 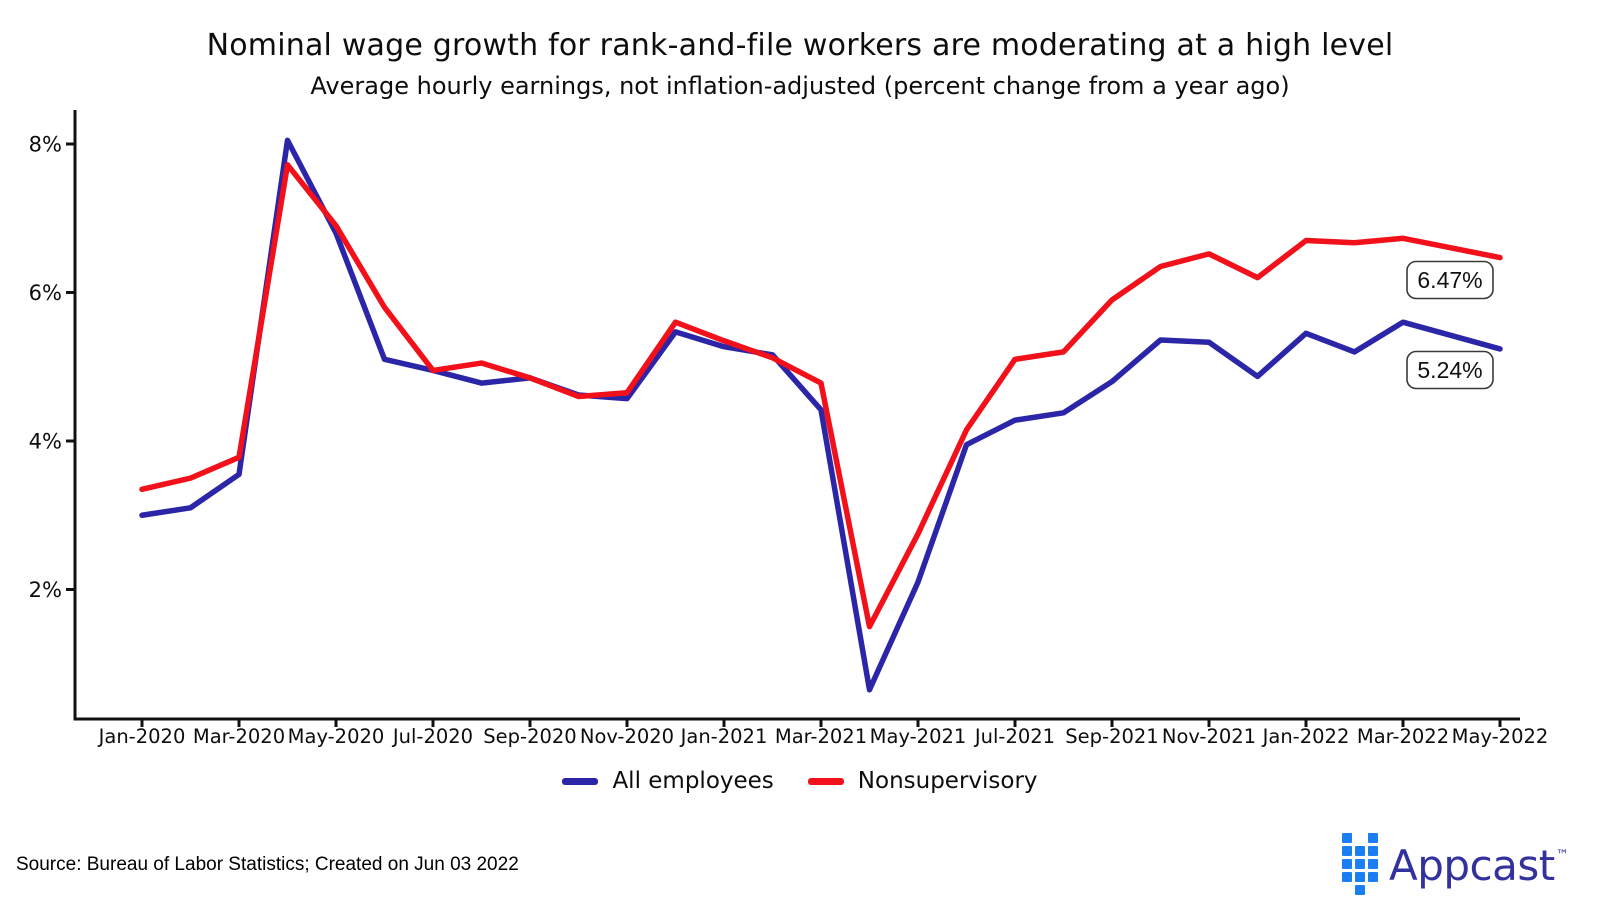 I want to click on legend-item-nonsupervisory: Nonsupervisory, so click(x=922, y=781).